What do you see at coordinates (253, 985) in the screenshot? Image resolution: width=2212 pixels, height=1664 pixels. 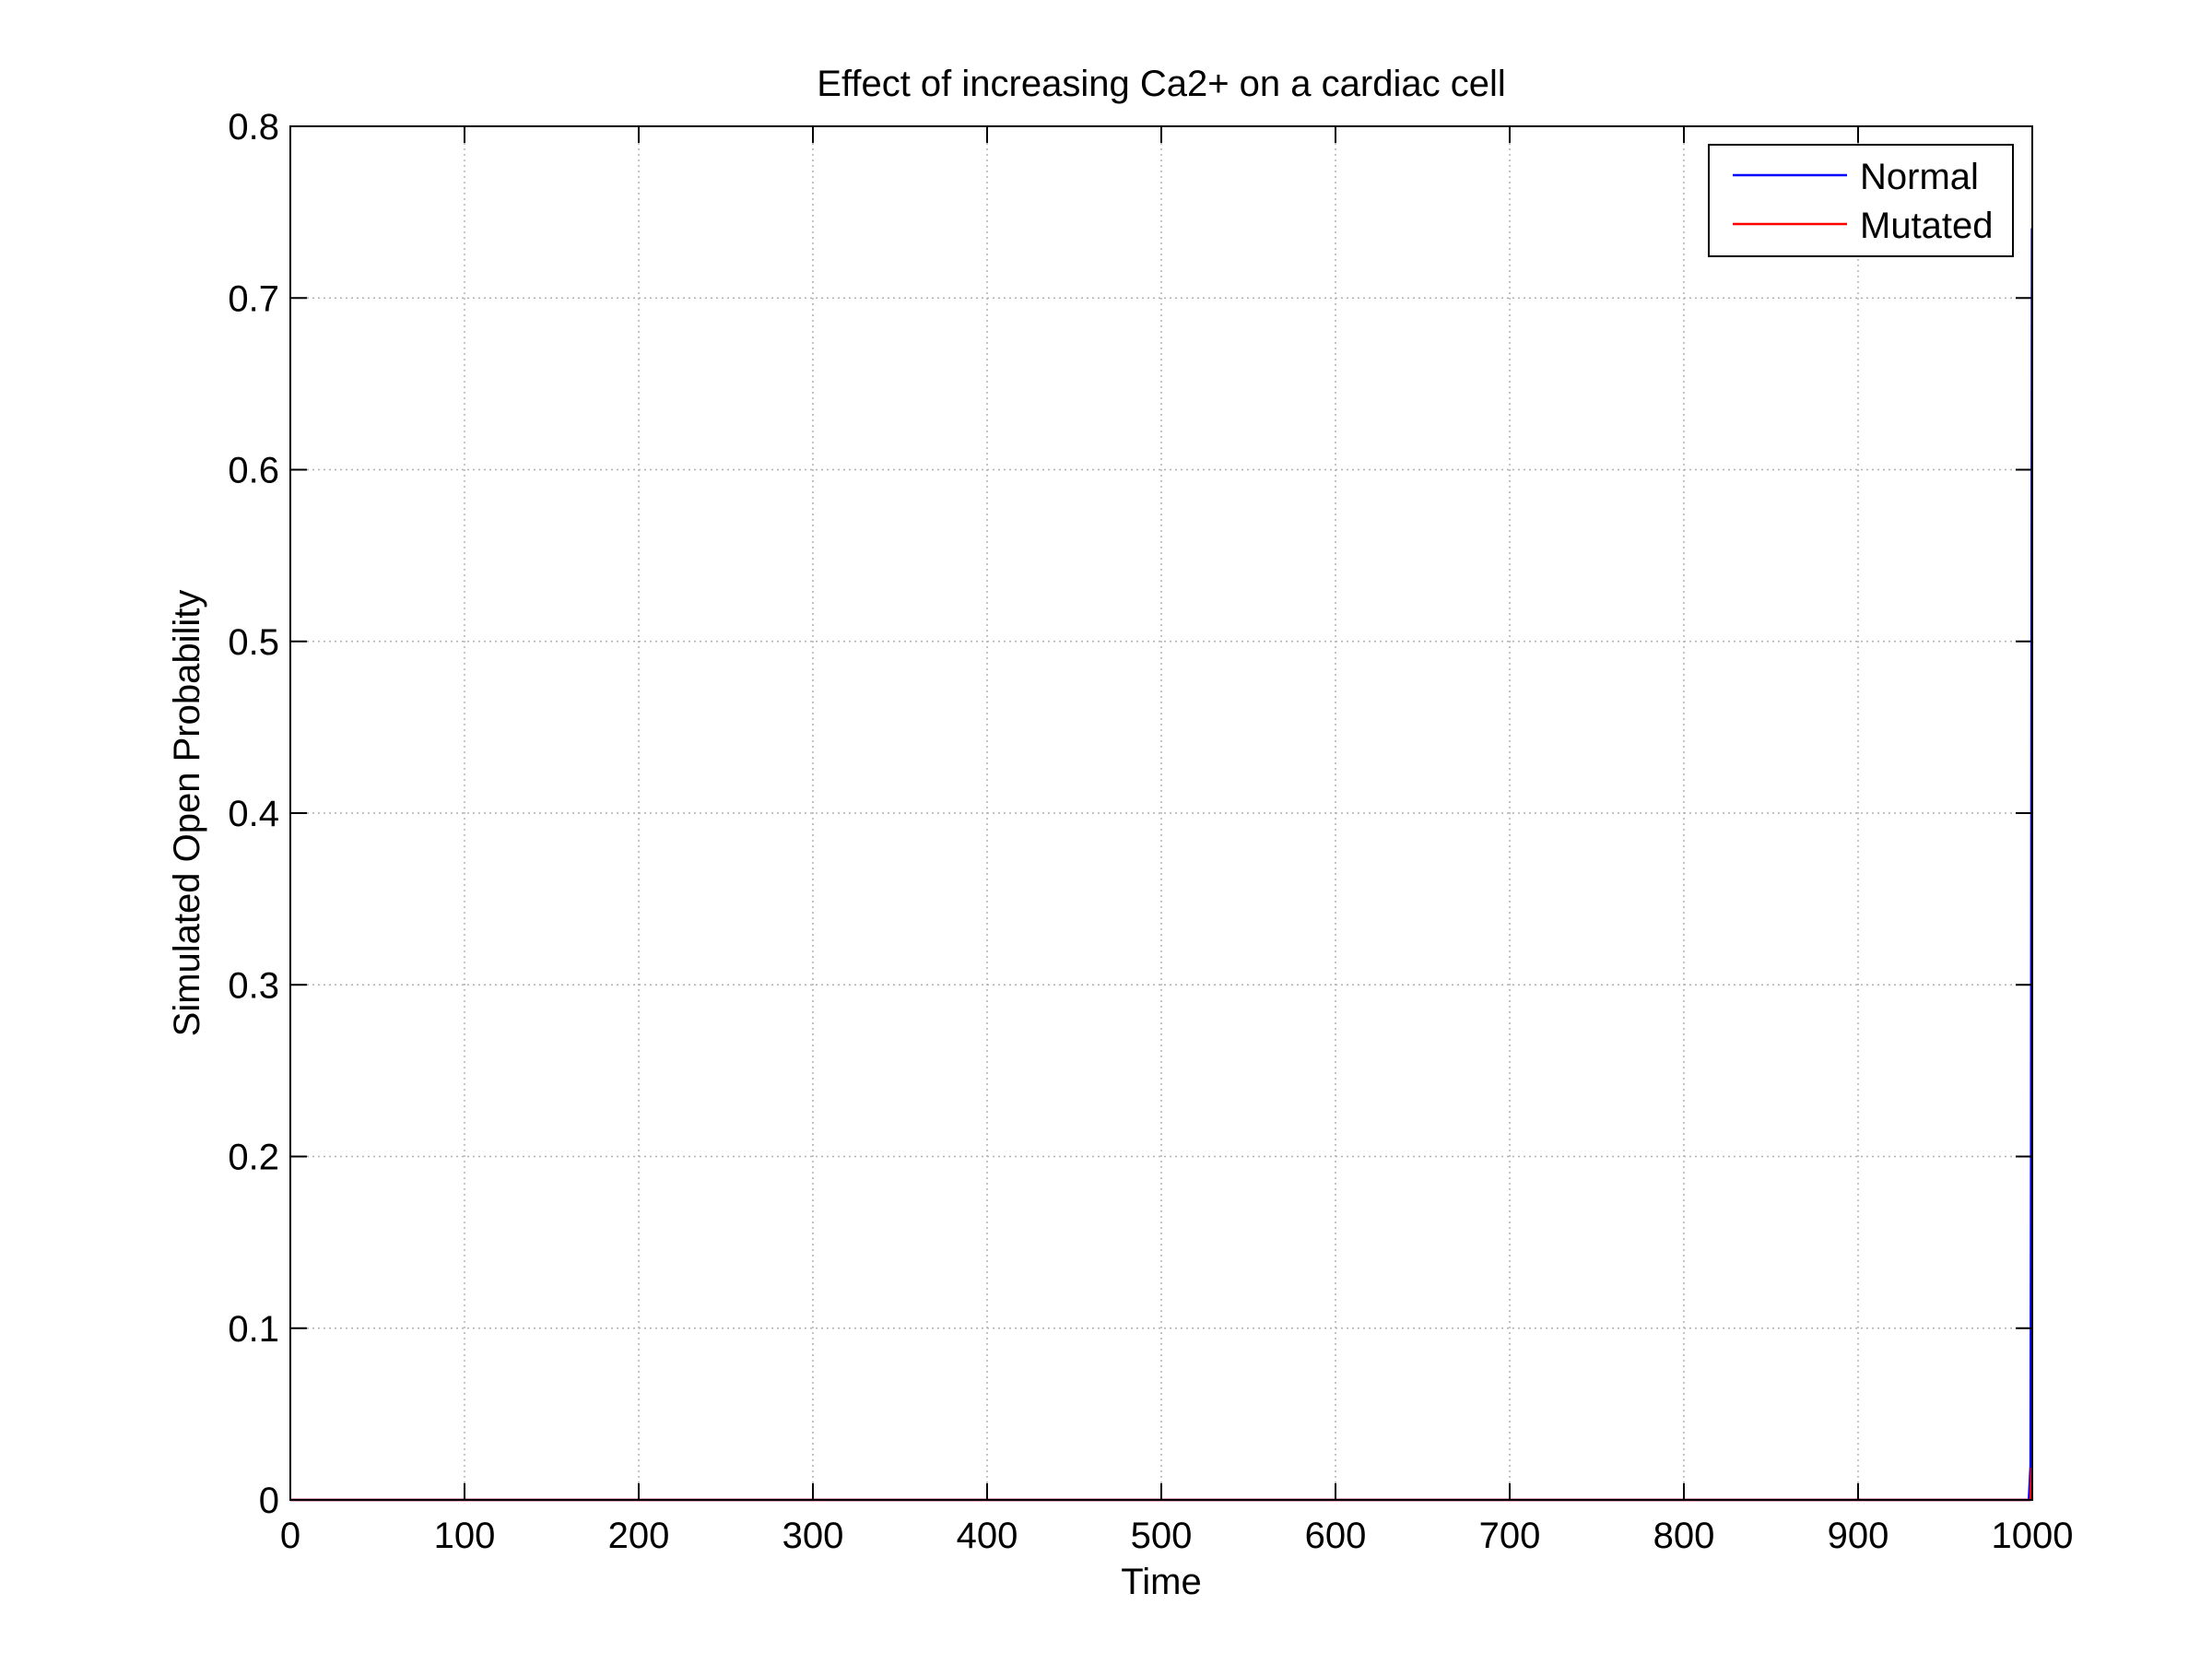 I see `y-tick-label: 0.3` at bounding box center [253, 985].